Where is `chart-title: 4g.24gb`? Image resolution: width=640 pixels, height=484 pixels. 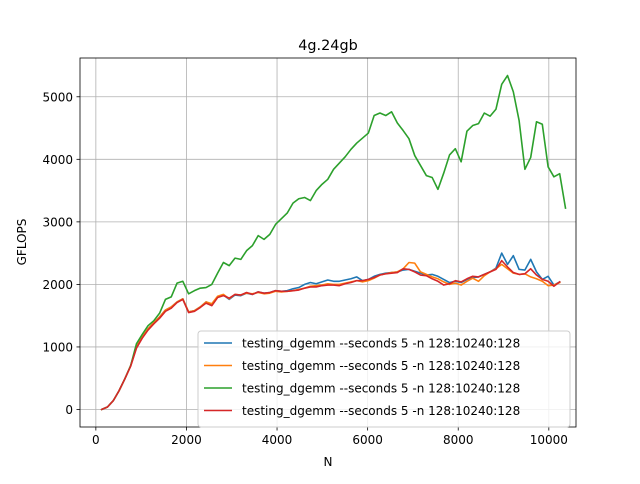 chart-title: 4g.24gb is located at coordinates (327, 46).